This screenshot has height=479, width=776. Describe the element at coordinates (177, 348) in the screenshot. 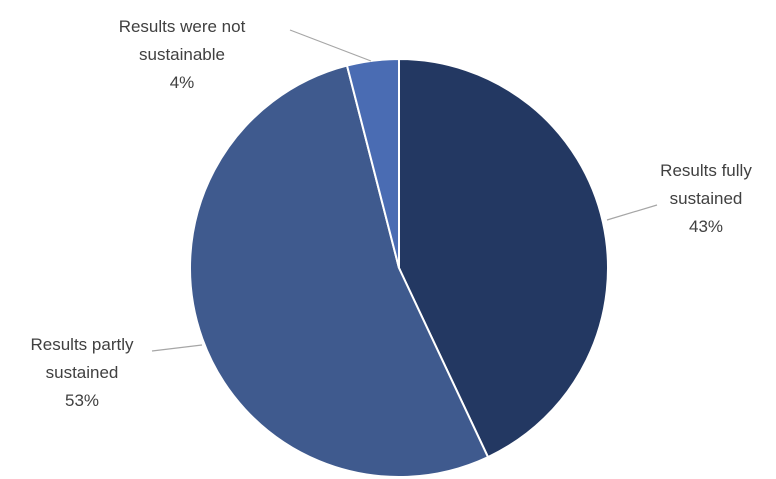

I see `leader-line-results-partly-sustained` at that location.